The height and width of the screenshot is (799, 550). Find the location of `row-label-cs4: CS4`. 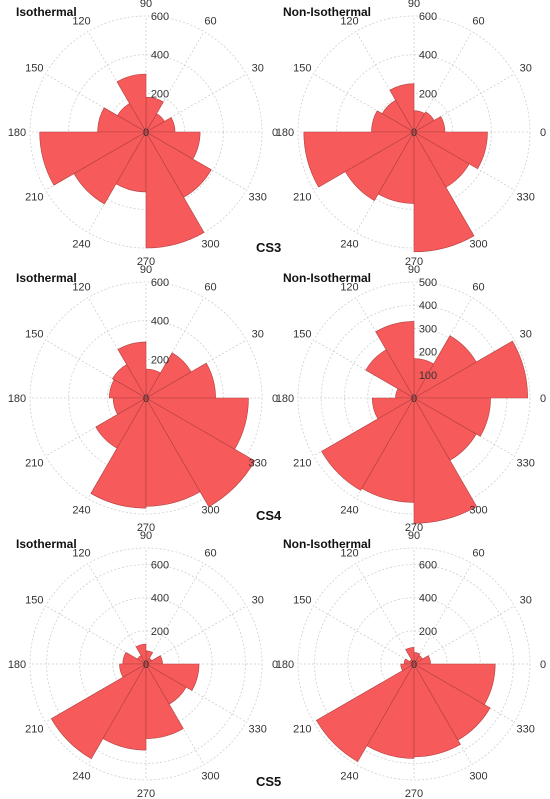

row-label-cs4: CS4 is located at coordinates (269, 515).